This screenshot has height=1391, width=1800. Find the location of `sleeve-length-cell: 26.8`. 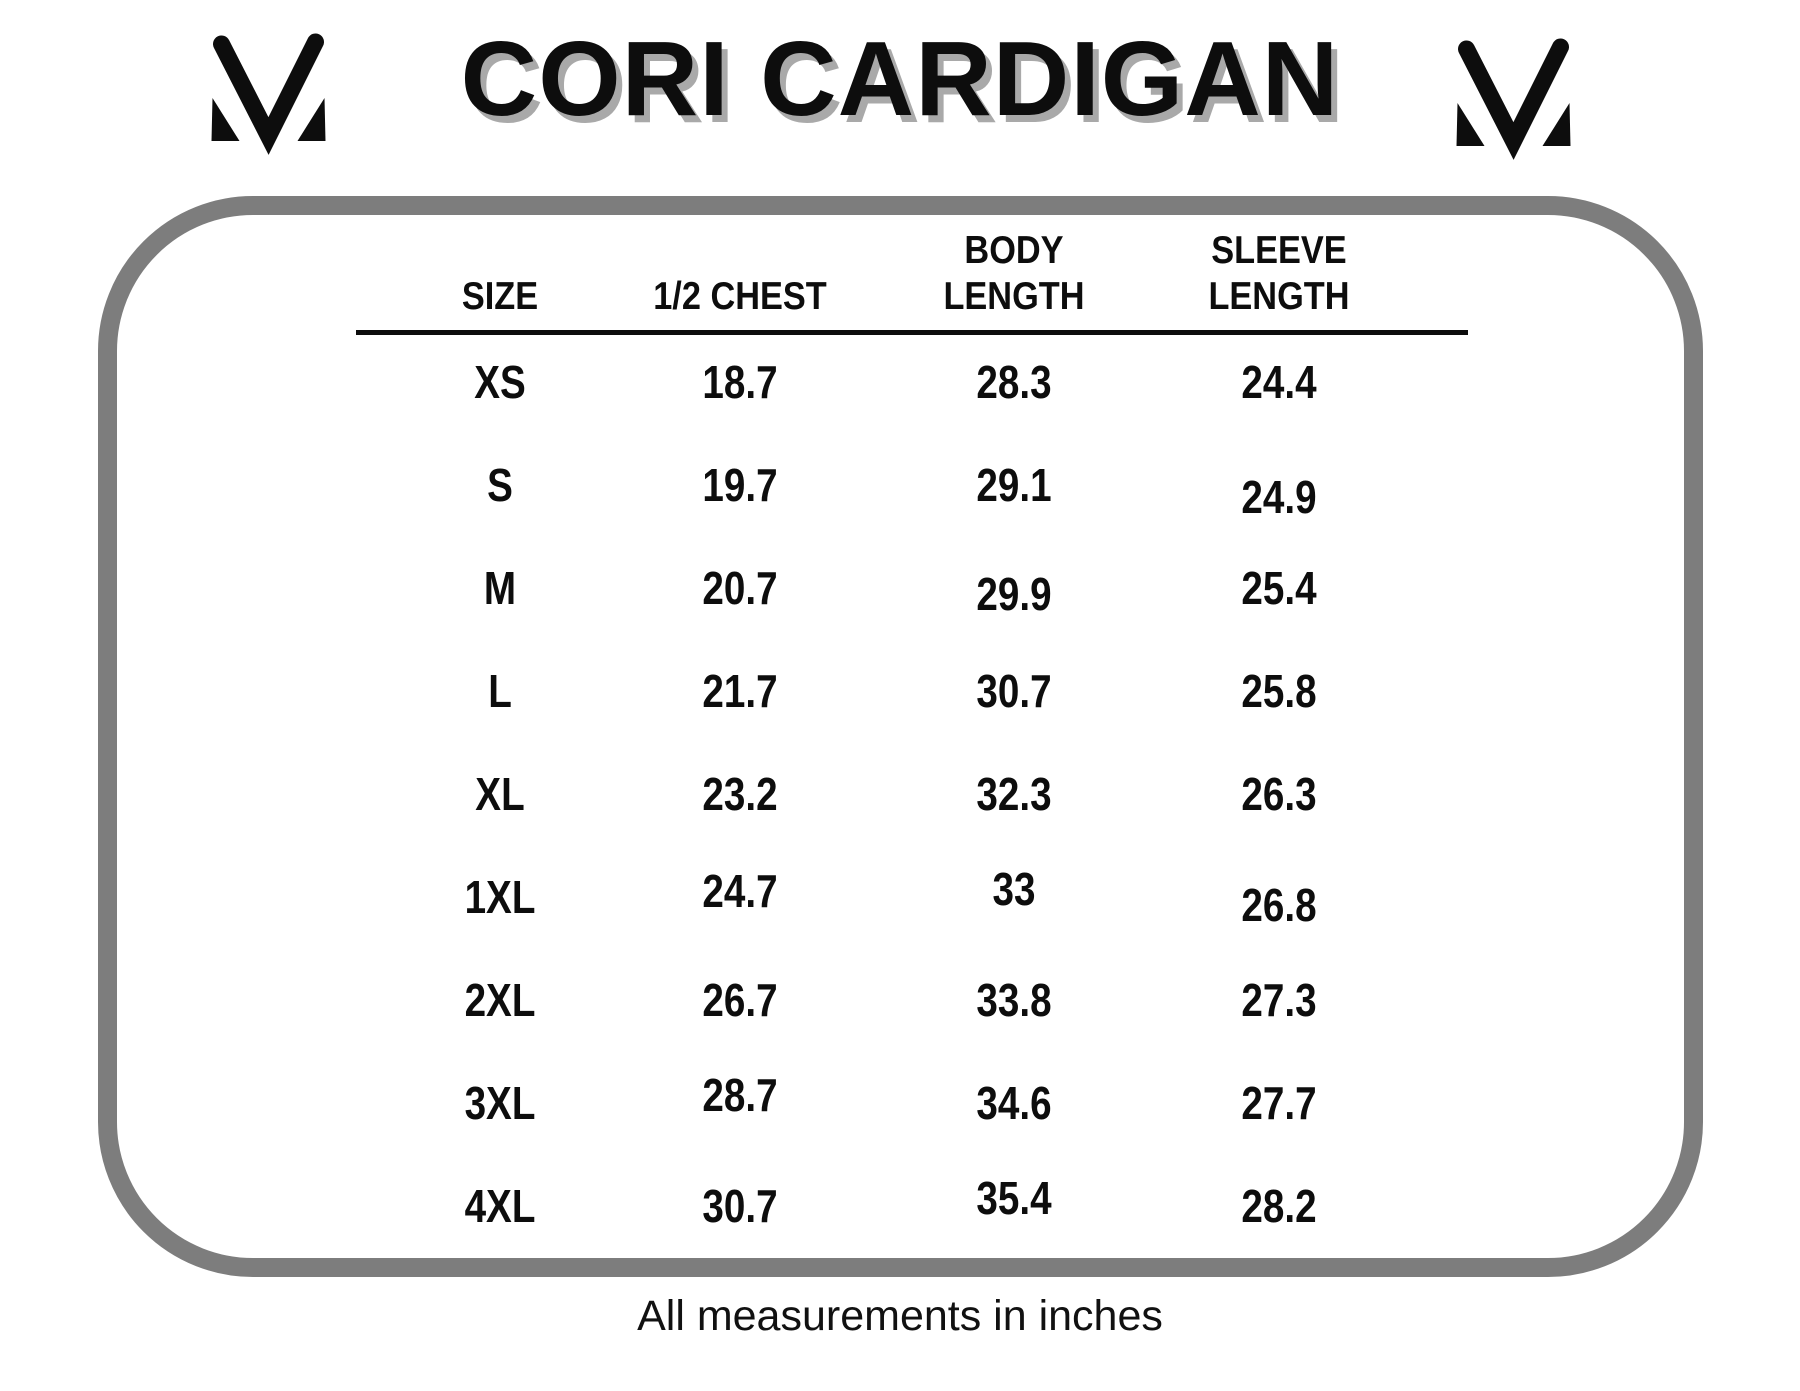

sleeve-length-cell: 26.8 is located at coordinates (1279, 904).